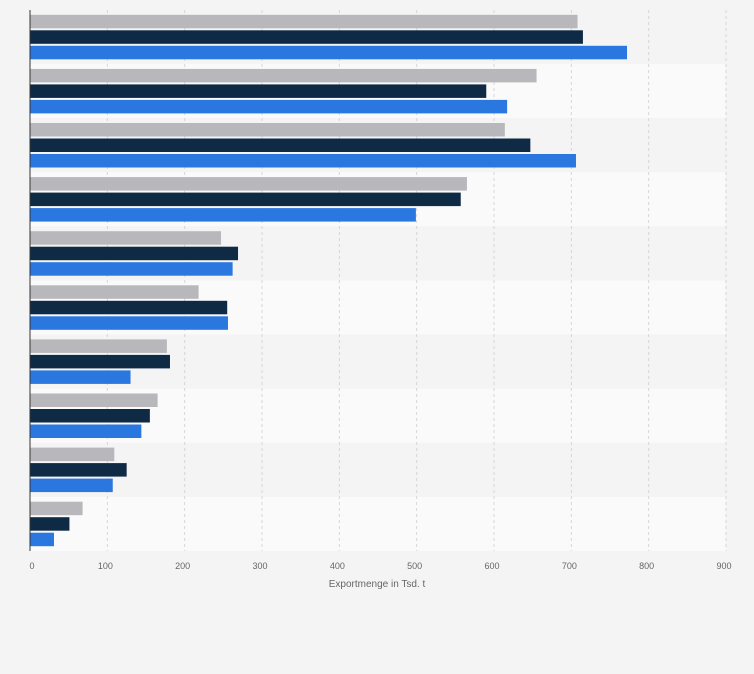 The height and width of the screenshot is (674, 754). Describe the element at coordinates (377, 584) in the screenshot. I see `x-axis-label: Exportmenge in Tsd. t` at that location.